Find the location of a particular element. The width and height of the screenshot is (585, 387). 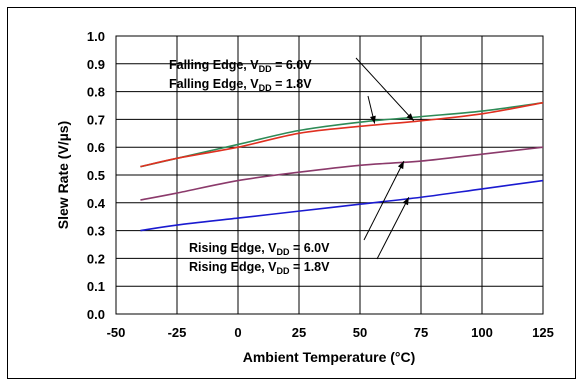

y-tick-label: 0.5 is located at coordinates (96, 175).